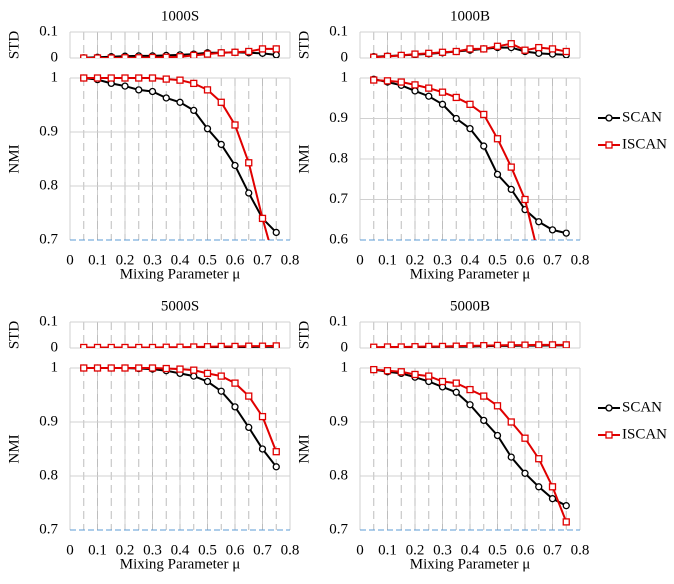 The height and width of the screenshot is (584, 674). Describe the element at coordinates (152, 260) in the screenshot. I see `x-tick-label: 0.3` at that location.